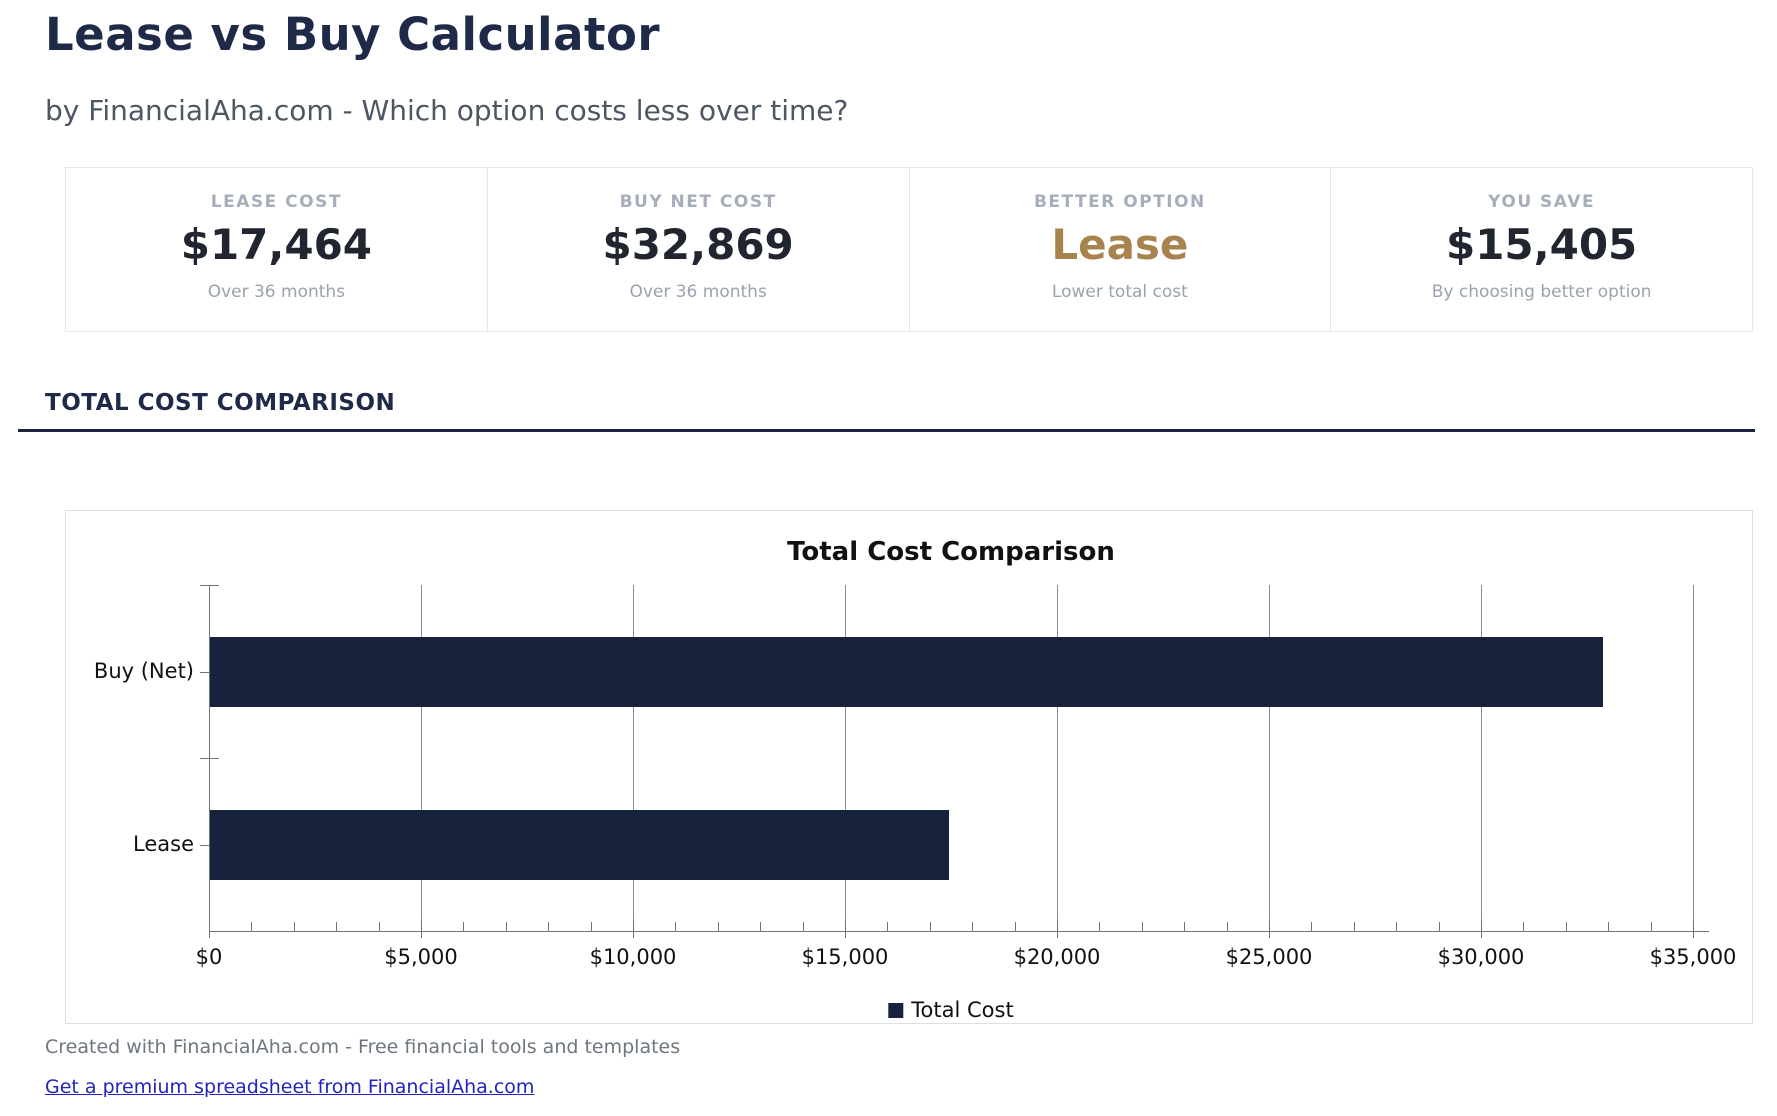 The width and height of the screenshot is (1777, 1116). I want to click on x-tick-label: $0, so click(209, 957).